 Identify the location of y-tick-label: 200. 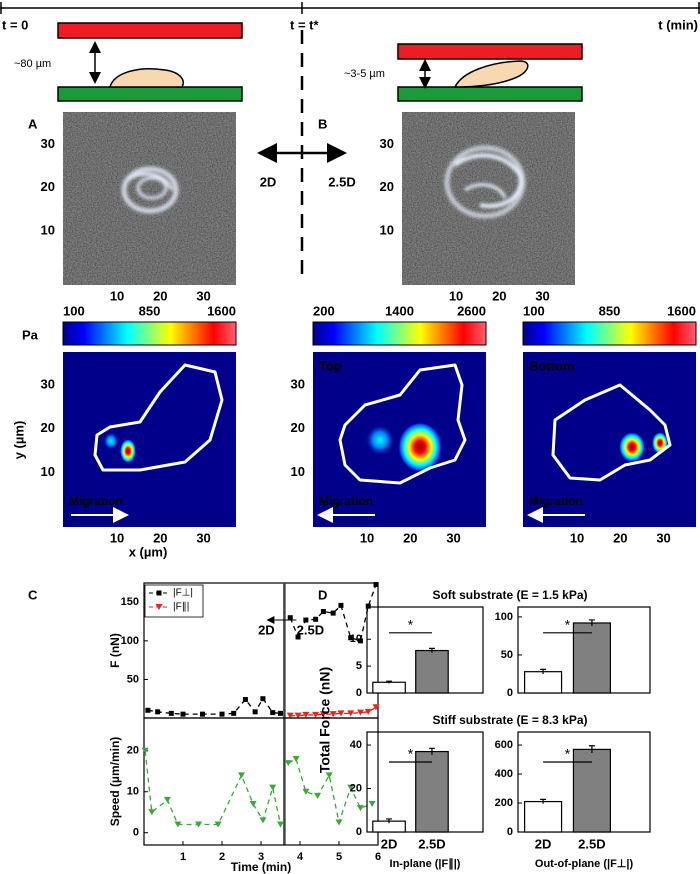
(504, 803).